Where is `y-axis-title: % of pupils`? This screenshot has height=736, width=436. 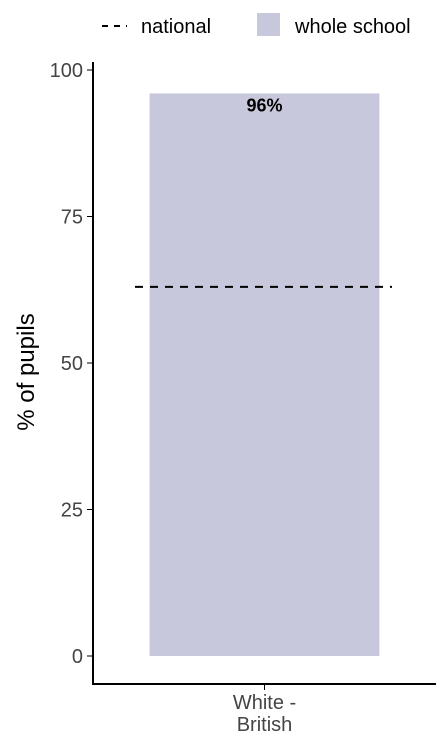 y-axis-title: % of pupils is located at coordinates (26, 371).